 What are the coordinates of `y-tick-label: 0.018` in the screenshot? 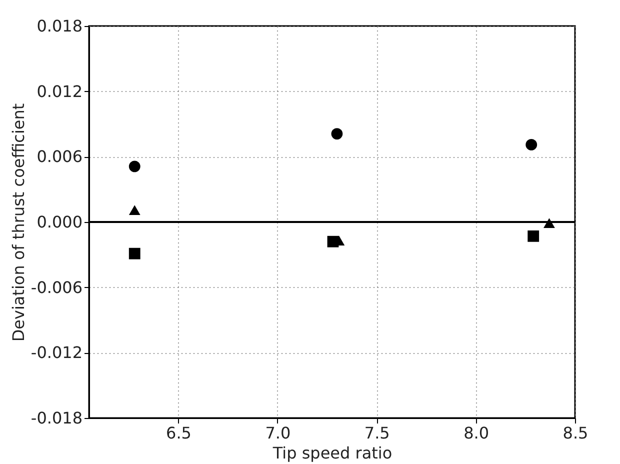 It's located at (59, 26).